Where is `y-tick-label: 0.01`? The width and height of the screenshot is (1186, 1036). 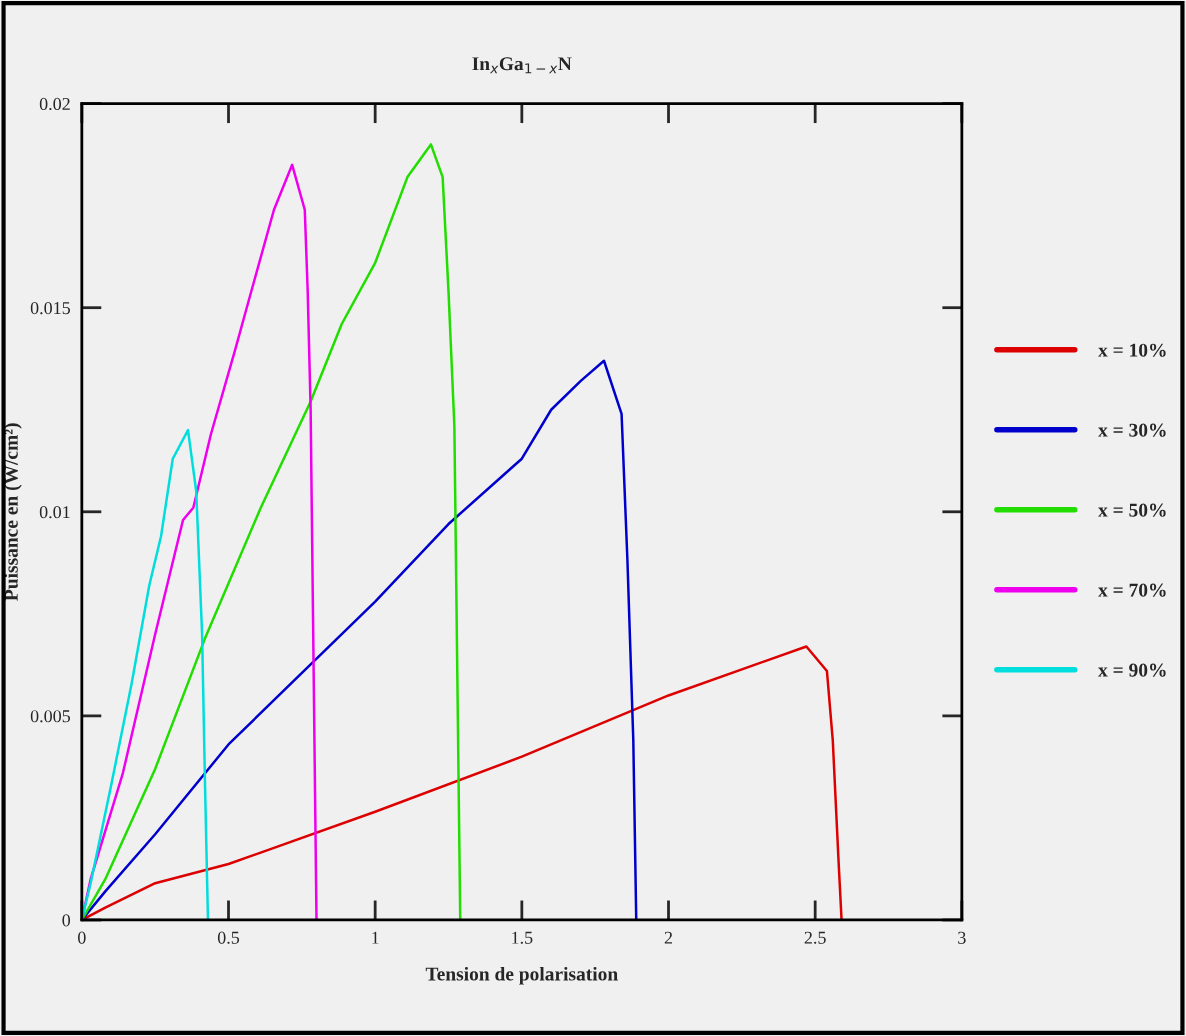
y-tick-label: 0.01 is located at coordinates (54, 512).